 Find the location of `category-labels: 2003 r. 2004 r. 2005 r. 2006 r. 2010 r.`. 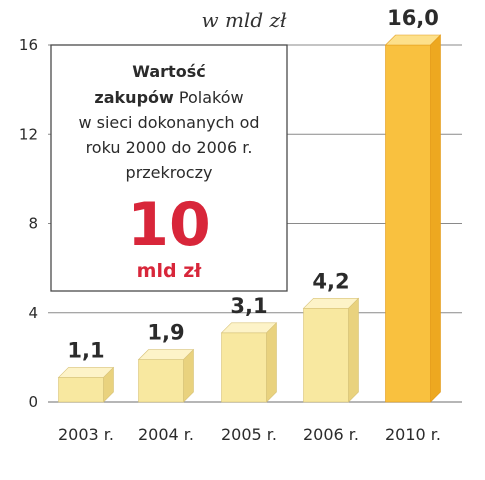

category-labels: 2003 r. 2004 r. 2005 r. 2006 r. 2010 r. is located at coordinates (249, 434).